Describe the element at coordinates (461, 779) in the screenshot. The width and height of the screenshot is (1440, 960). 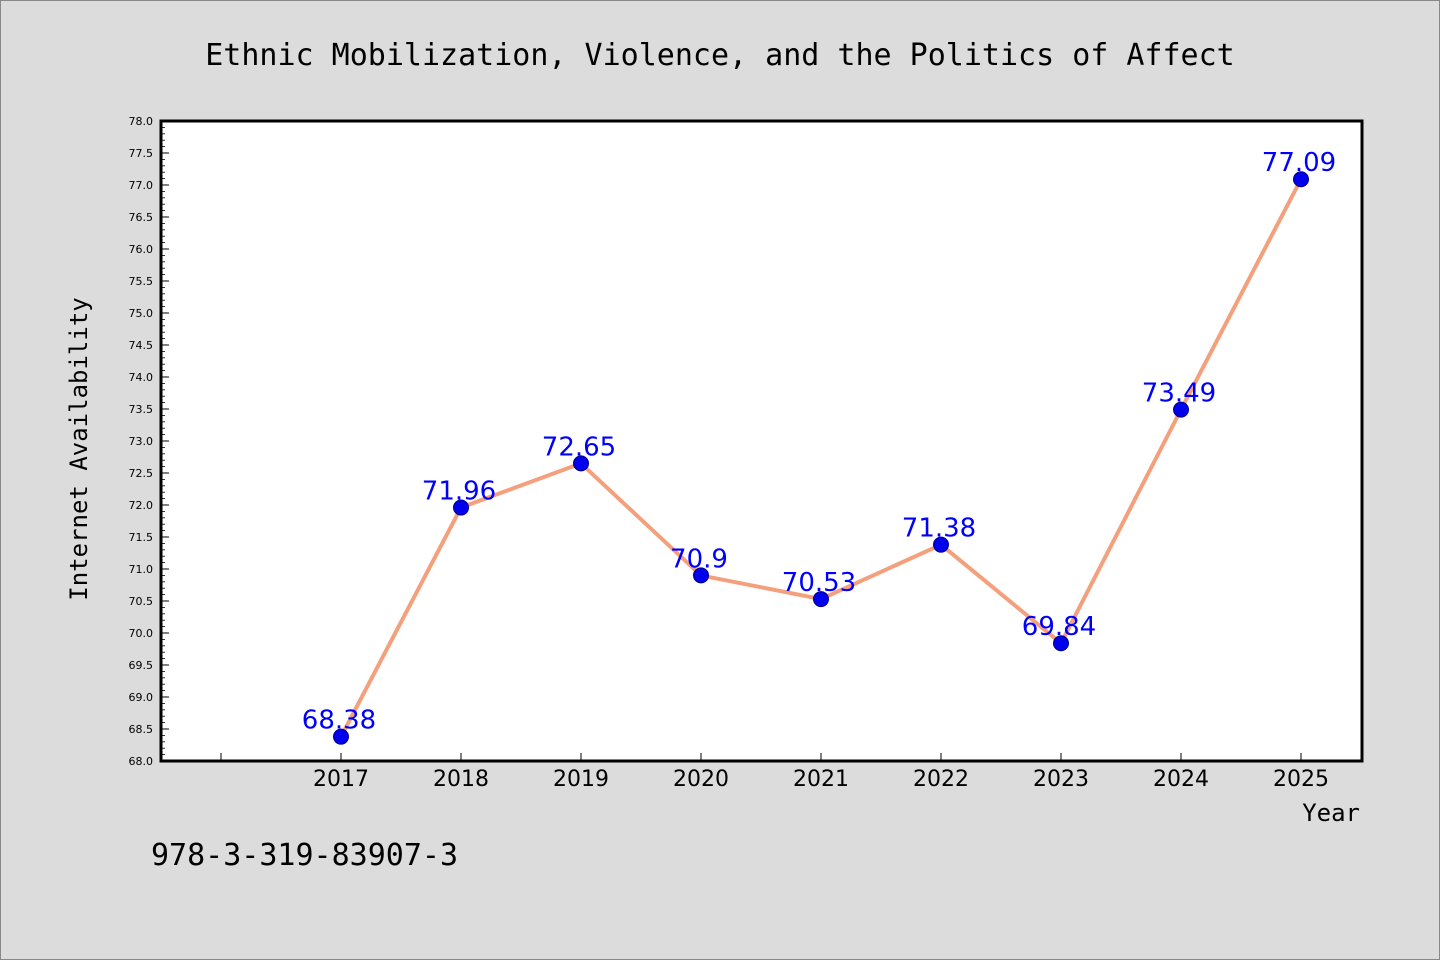
I see `x-tick-label: 2018` at that location.